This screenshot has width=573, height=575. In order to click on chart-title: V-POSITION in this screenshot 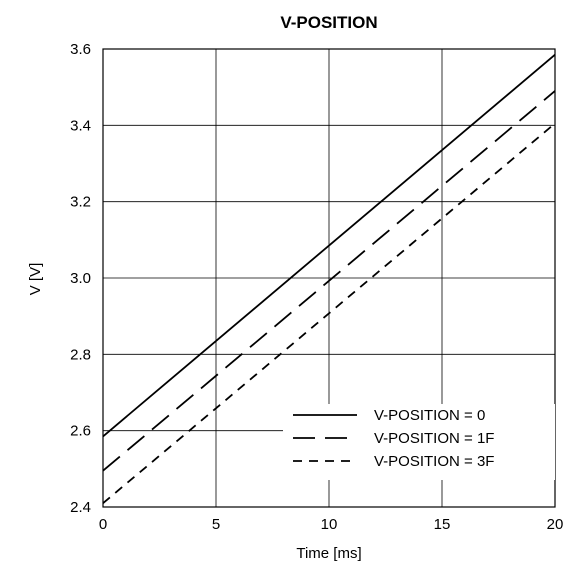, I will do `click(328, 22)`.